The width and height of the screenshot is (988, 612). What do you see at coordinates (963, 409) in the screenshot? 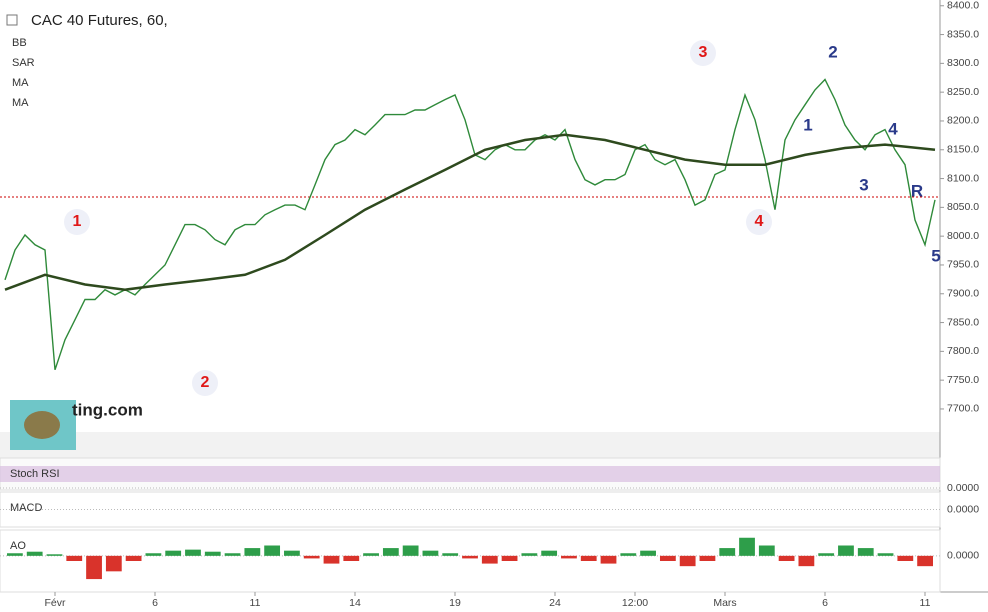
I see `y-tick-label: 7700.0` at bounding box center [963, 409].